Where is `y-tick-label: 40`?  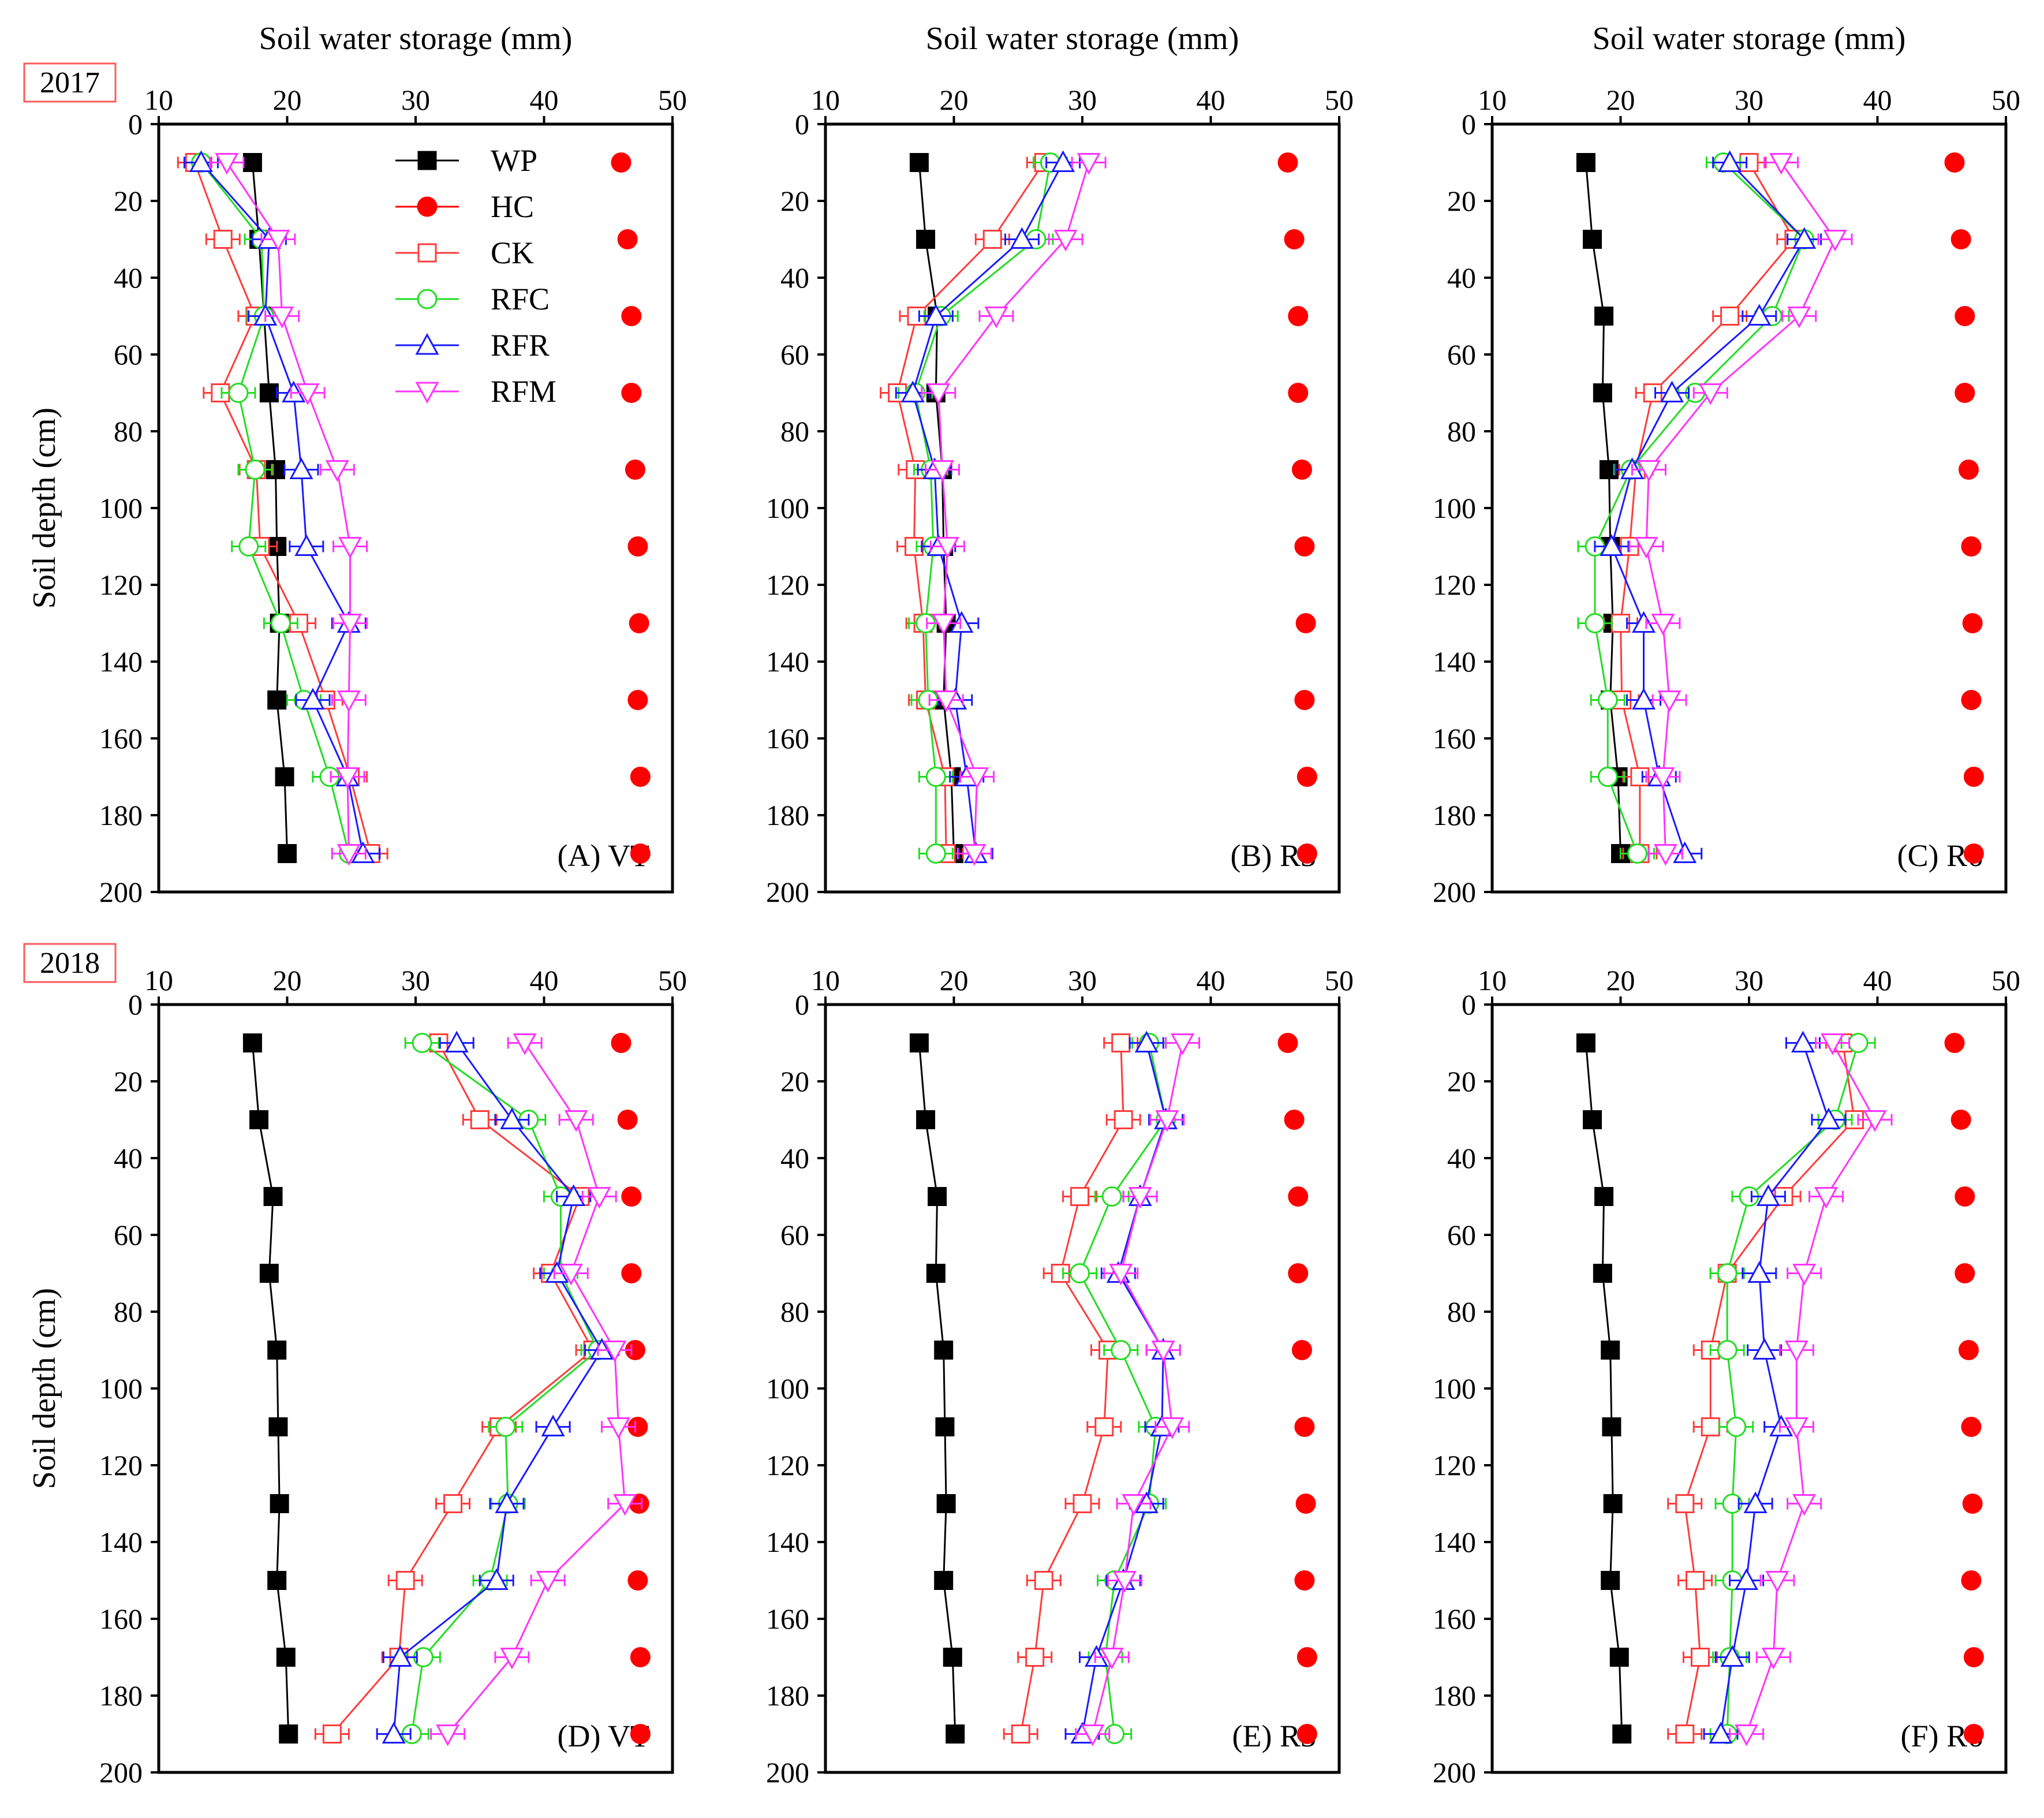
y-tick-label: 40 is located at coordinates (795, 278).